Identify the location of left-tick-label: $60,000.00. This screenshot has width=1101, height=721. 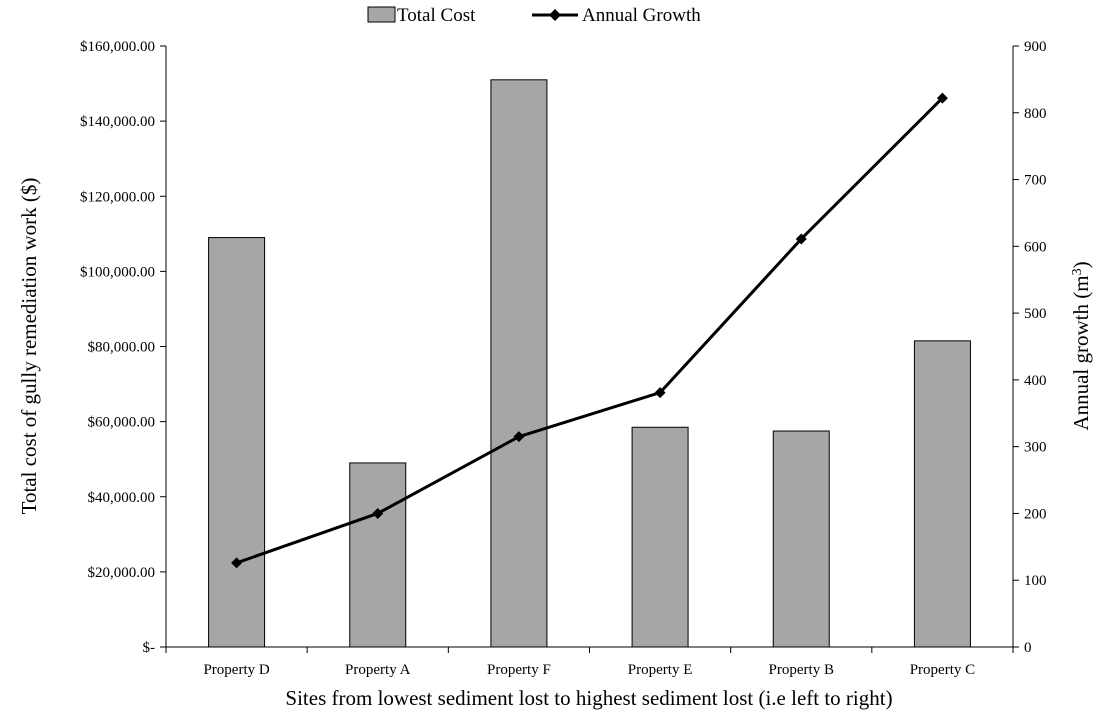
(122, 423).